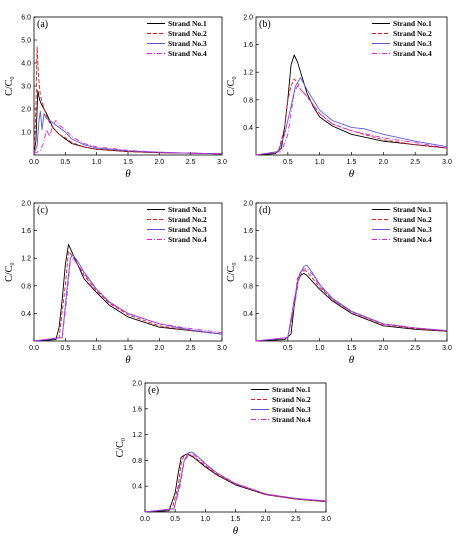  What do you see at coordinates (26, 133) in the screenshot?
I see `y-tick-label: 1.0` at bounding box center [26, 133].